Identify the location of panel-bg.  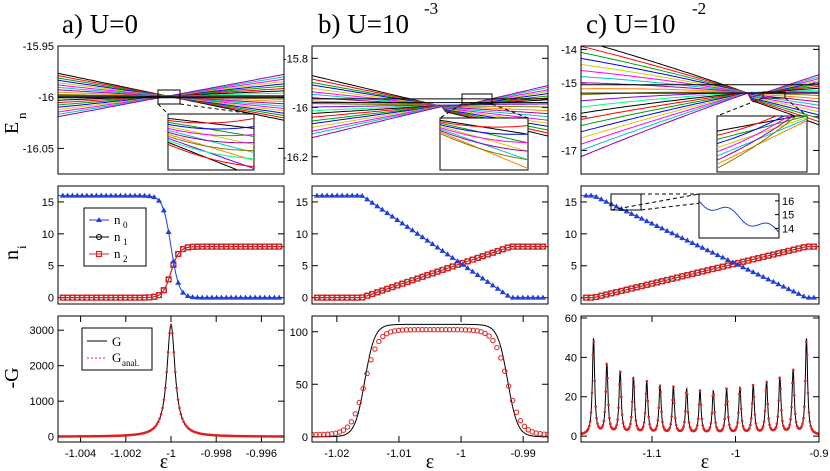
(430, 379).